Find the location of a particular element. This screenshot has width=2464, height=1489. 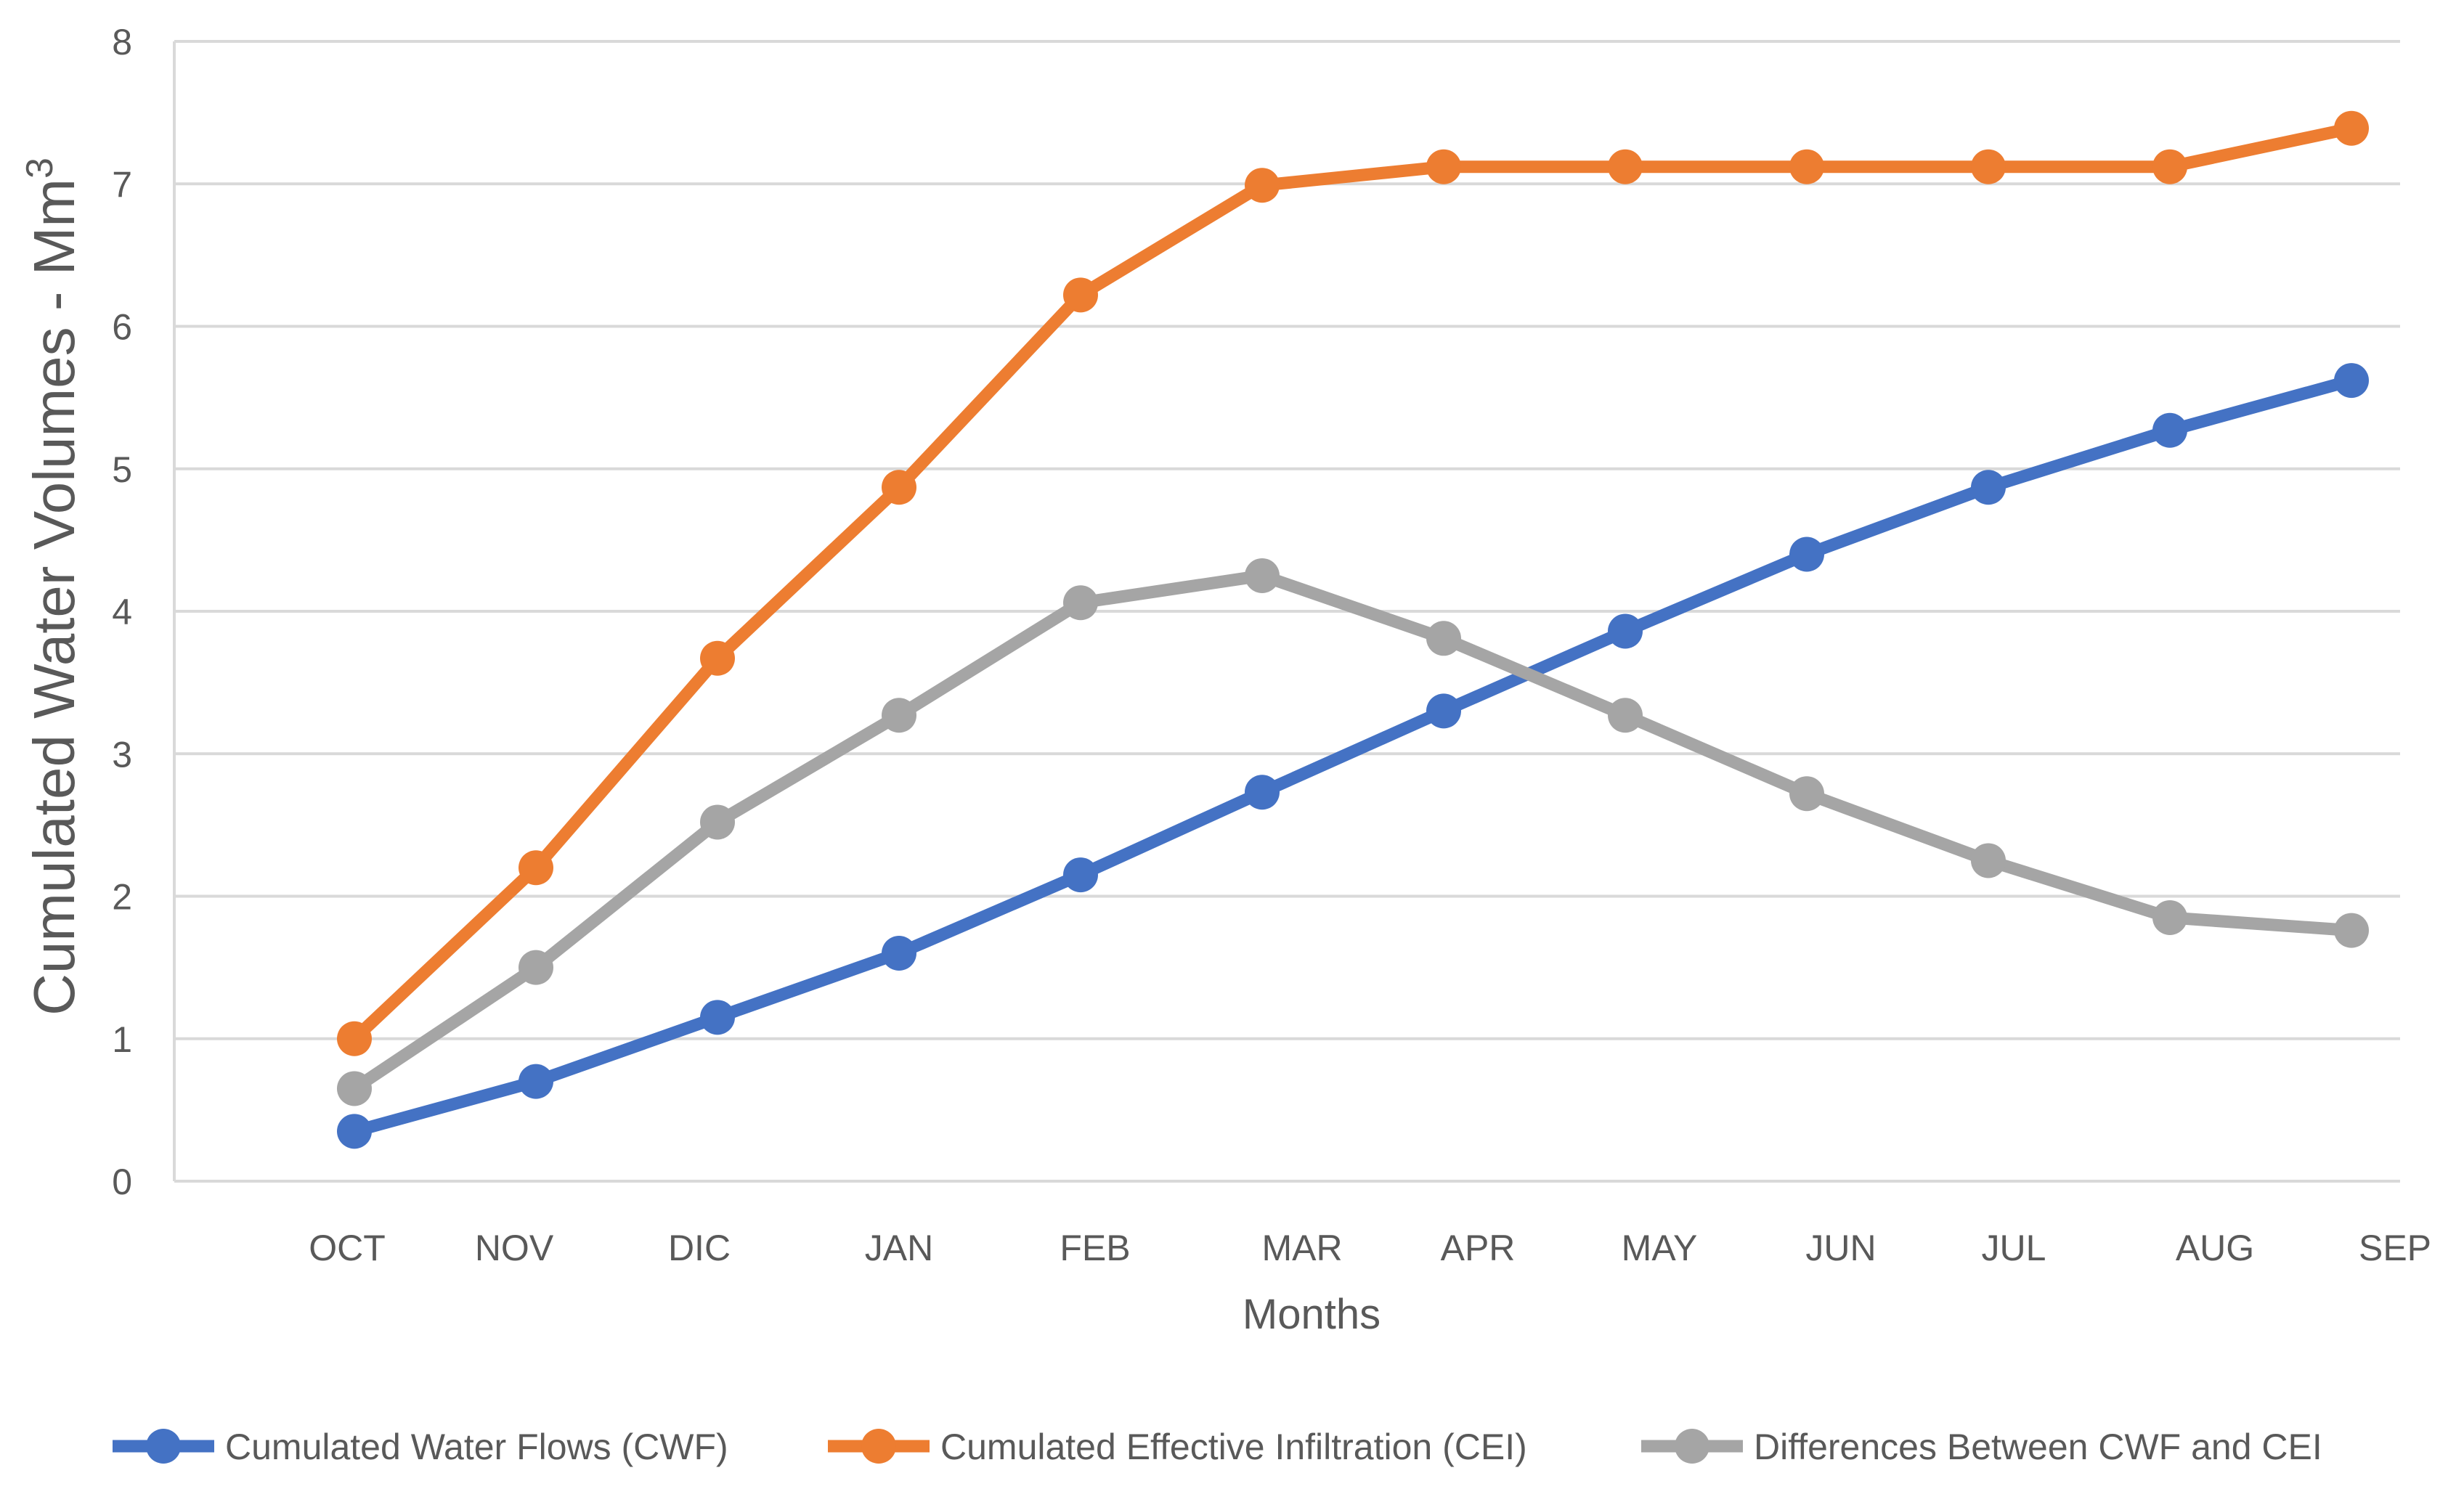

y-axis-title: Cumulated Water Volumes - Mm3 is located at coordinates (52, 587).